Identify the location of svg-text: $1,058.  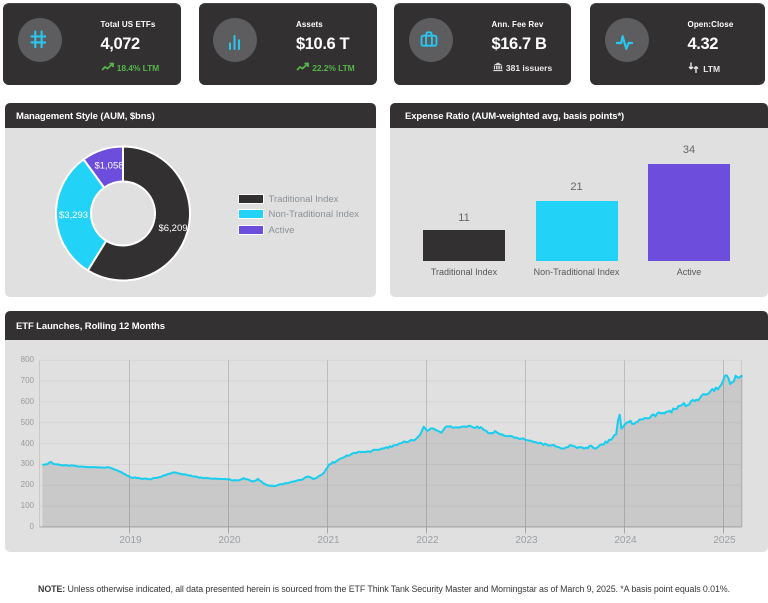
(108, 166).